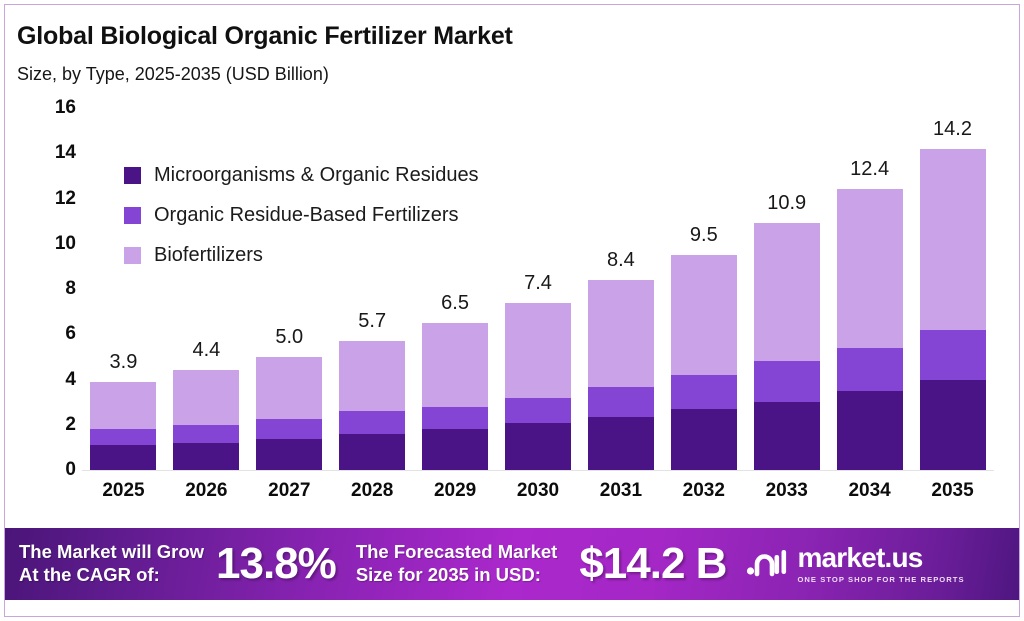 This screenshot has width=1024, height=621. Describe the element at coordinates (703, 490) in the screenshot. I see `x-axis-tick: 2032` at that location.